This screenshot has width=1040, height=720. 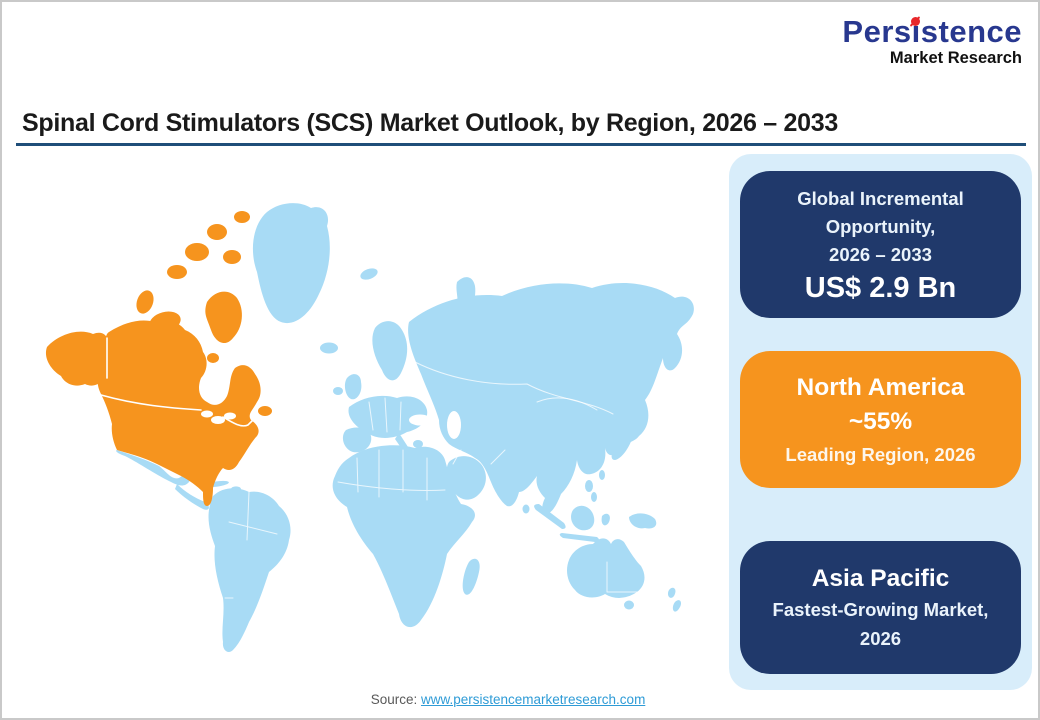 I want to click on logo-brand-text: Persi stence, so click(x=932, y=31).